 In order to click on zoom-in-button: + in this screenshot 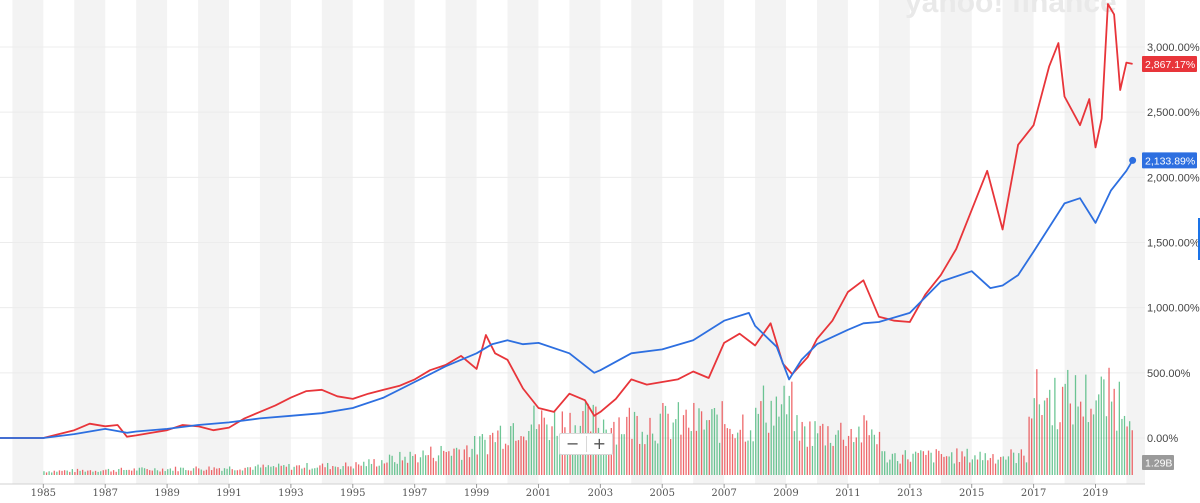, I will do `click(599, 443)`.